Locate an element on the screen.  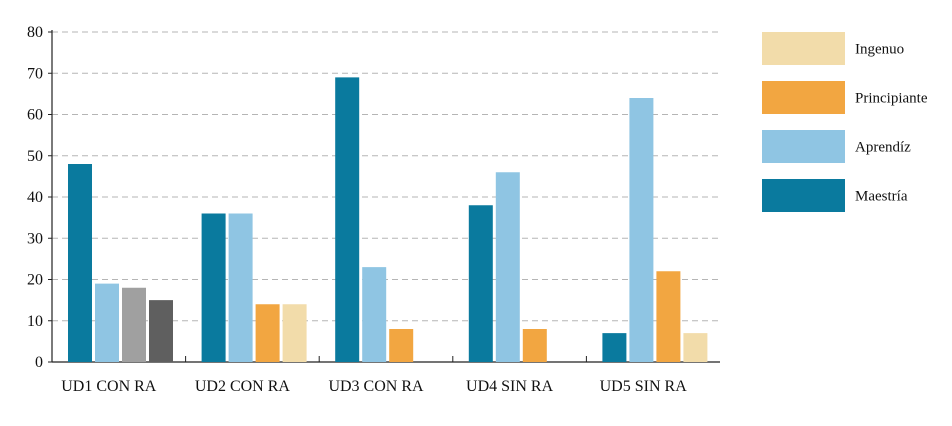
y-axis-tick-labels: 0 10 20 30 40 50 60 70 80 is located at coordinates (35, 197).